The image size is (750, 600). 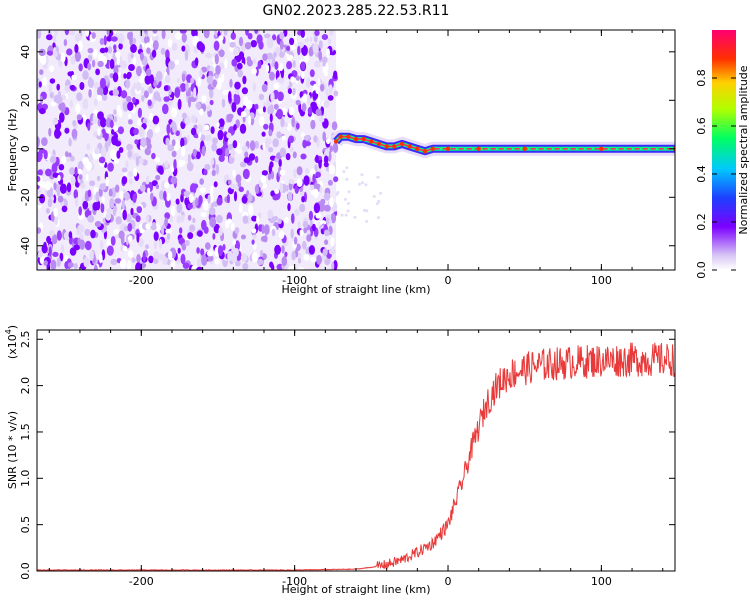 I want to click on colorbar-gradient, so click(x=724, y=150).